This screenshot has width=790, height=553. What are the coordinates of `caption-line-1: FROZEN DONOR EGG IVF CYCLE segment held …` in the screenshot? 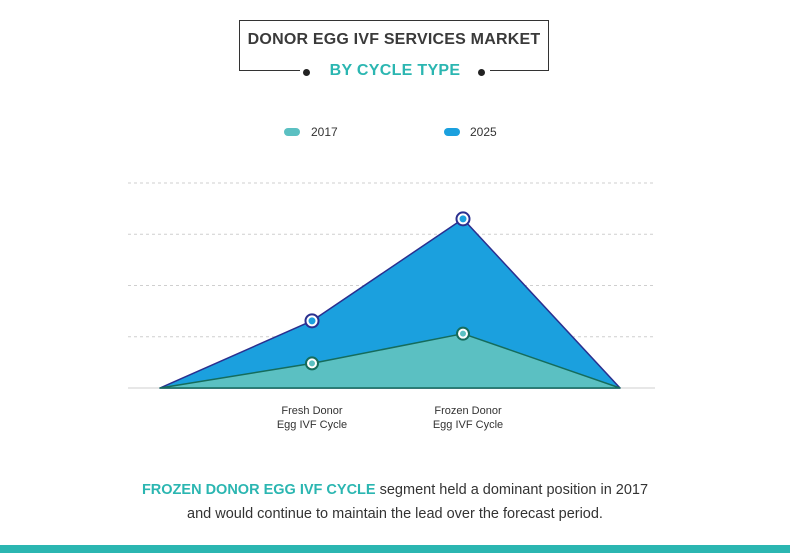 It's located at (395, 490).